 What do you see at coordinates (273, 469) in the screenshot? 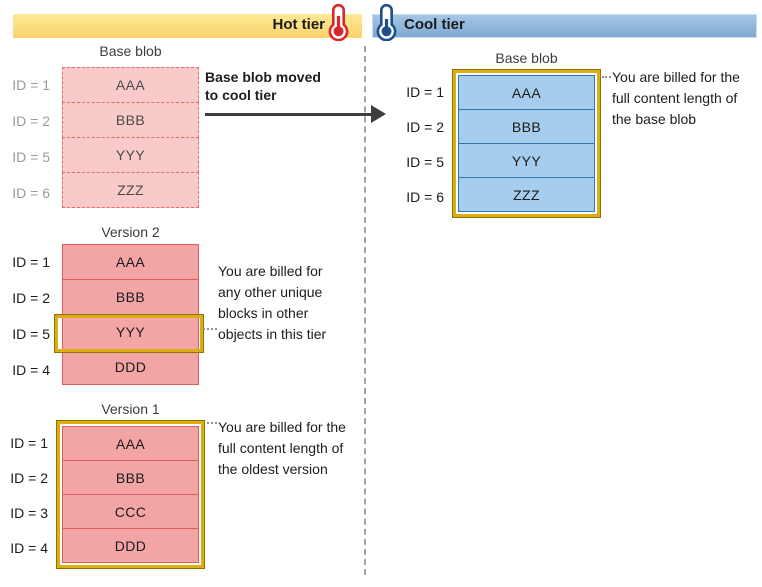
I see `note-line: the oldest version` at bounding box center [273, 469].